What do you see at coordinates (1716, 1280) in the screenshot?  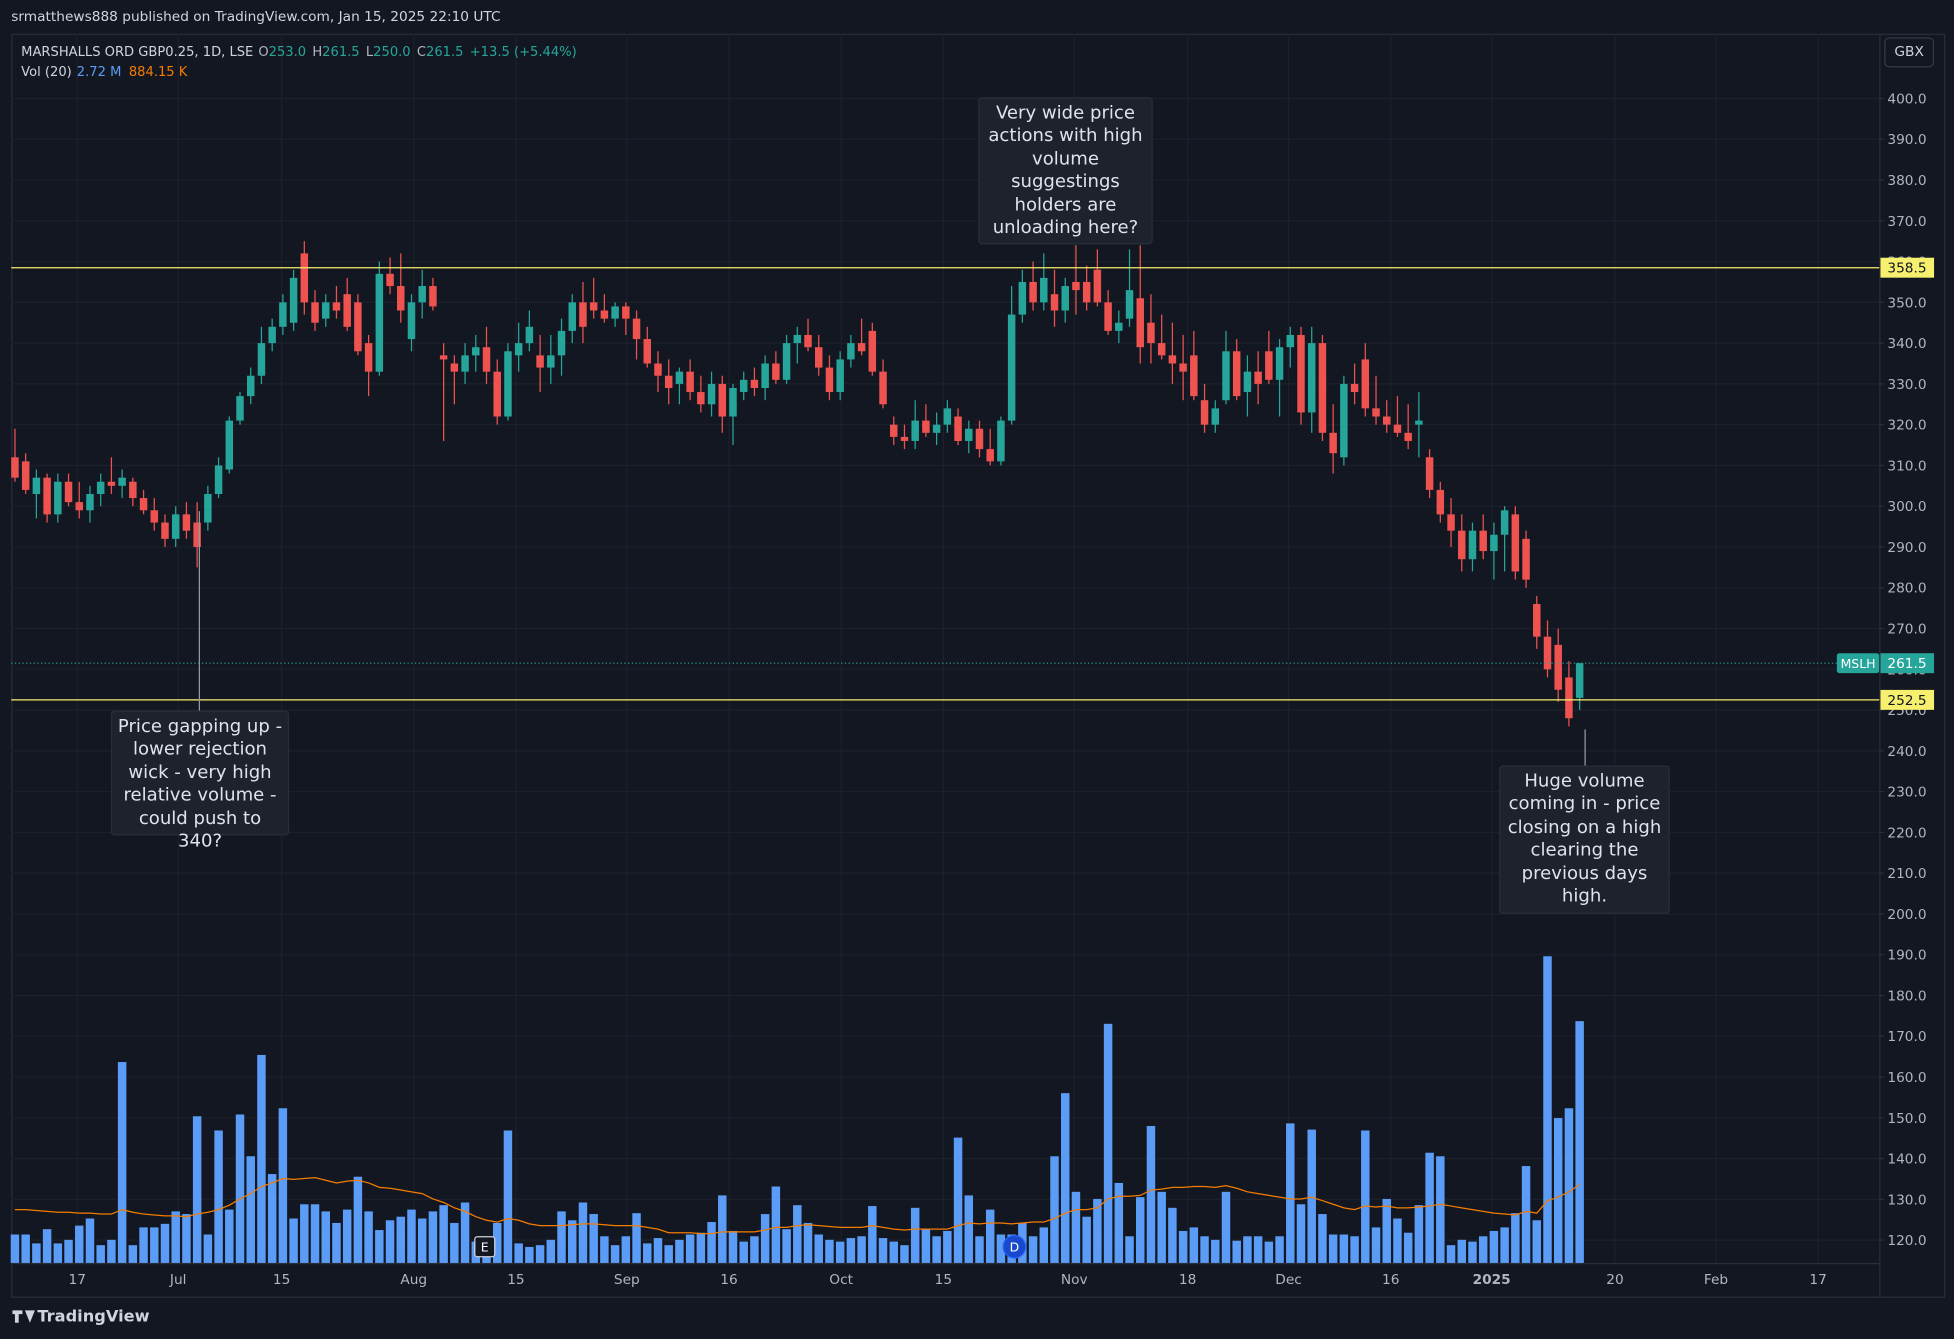 I see `x-tick-label: Feb` at bounding box center [1716, 1280].